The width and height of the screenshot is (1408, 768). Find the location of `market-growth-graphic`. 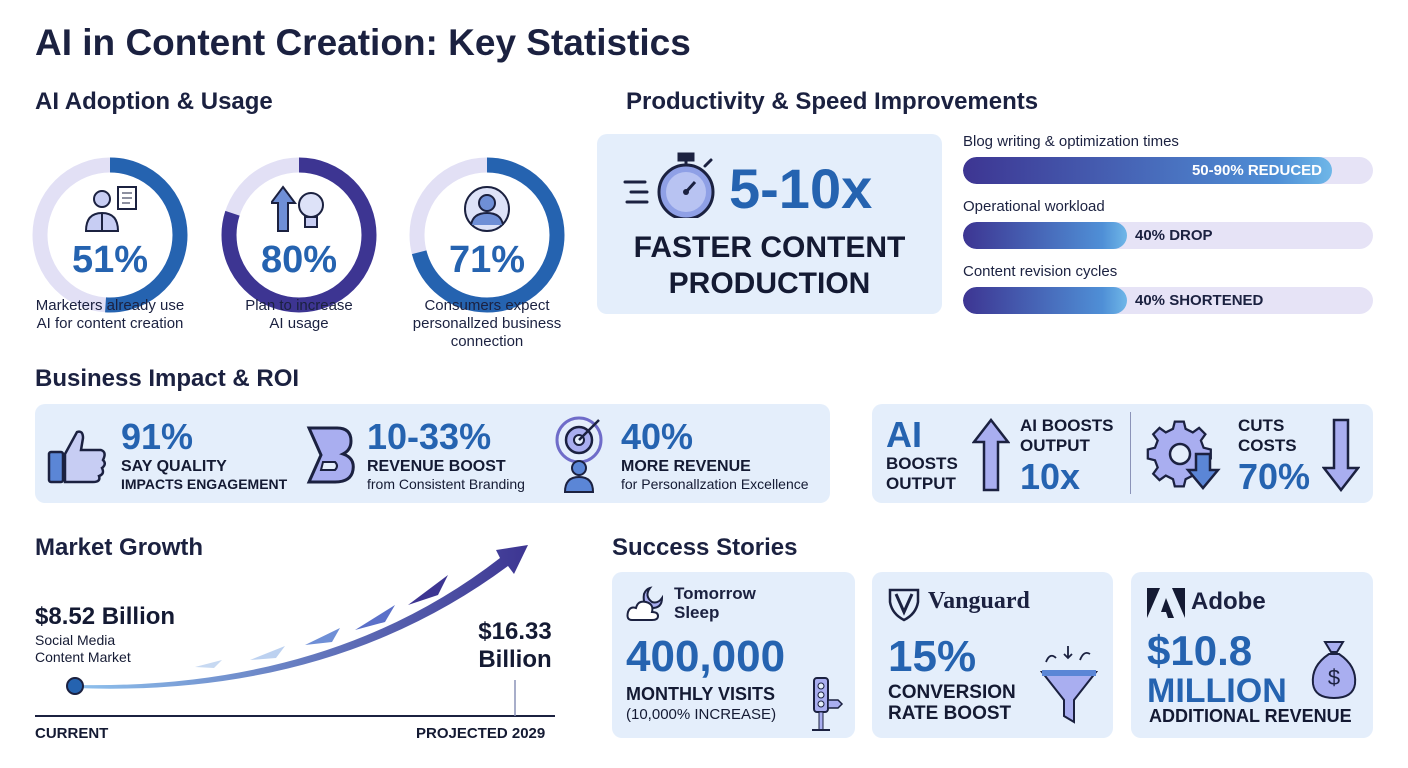

market-growth-graphic is located at coordinates (295, 631).